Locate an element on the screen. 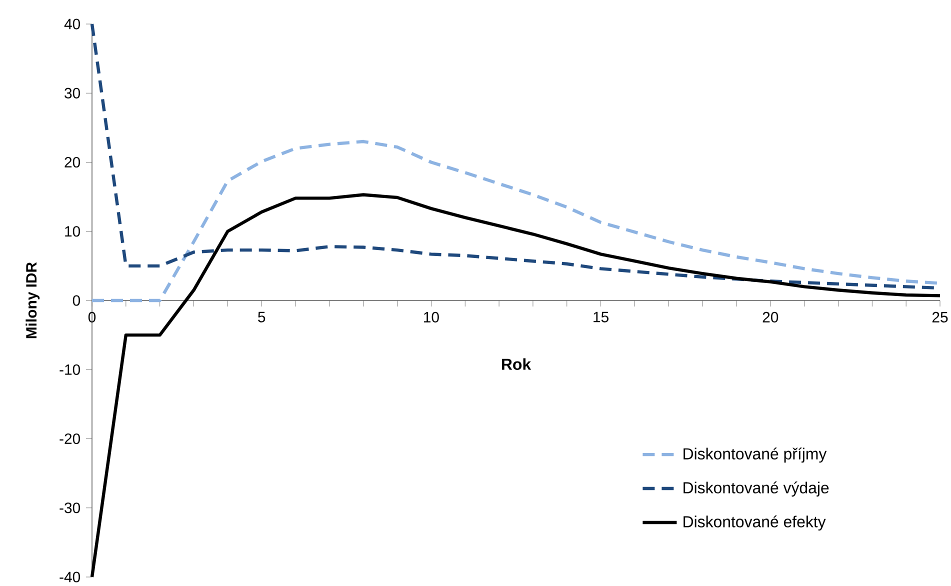 This screenshot has height=586, width=951. y-tick-label: -40 is located at coordinates (70, 577).